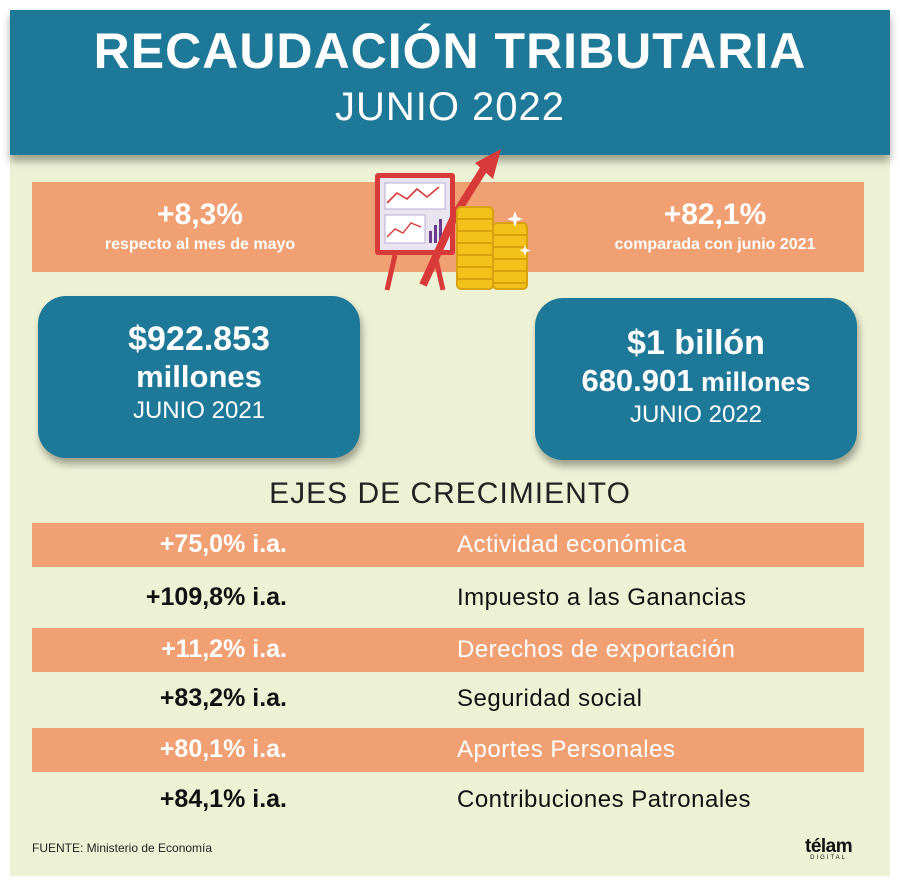 Image resolution: width=900 pixels, height=886 pixels. Describe the element at coordinates (493, 248) in the screenshot. I see `coin-stack-icon` at that location.